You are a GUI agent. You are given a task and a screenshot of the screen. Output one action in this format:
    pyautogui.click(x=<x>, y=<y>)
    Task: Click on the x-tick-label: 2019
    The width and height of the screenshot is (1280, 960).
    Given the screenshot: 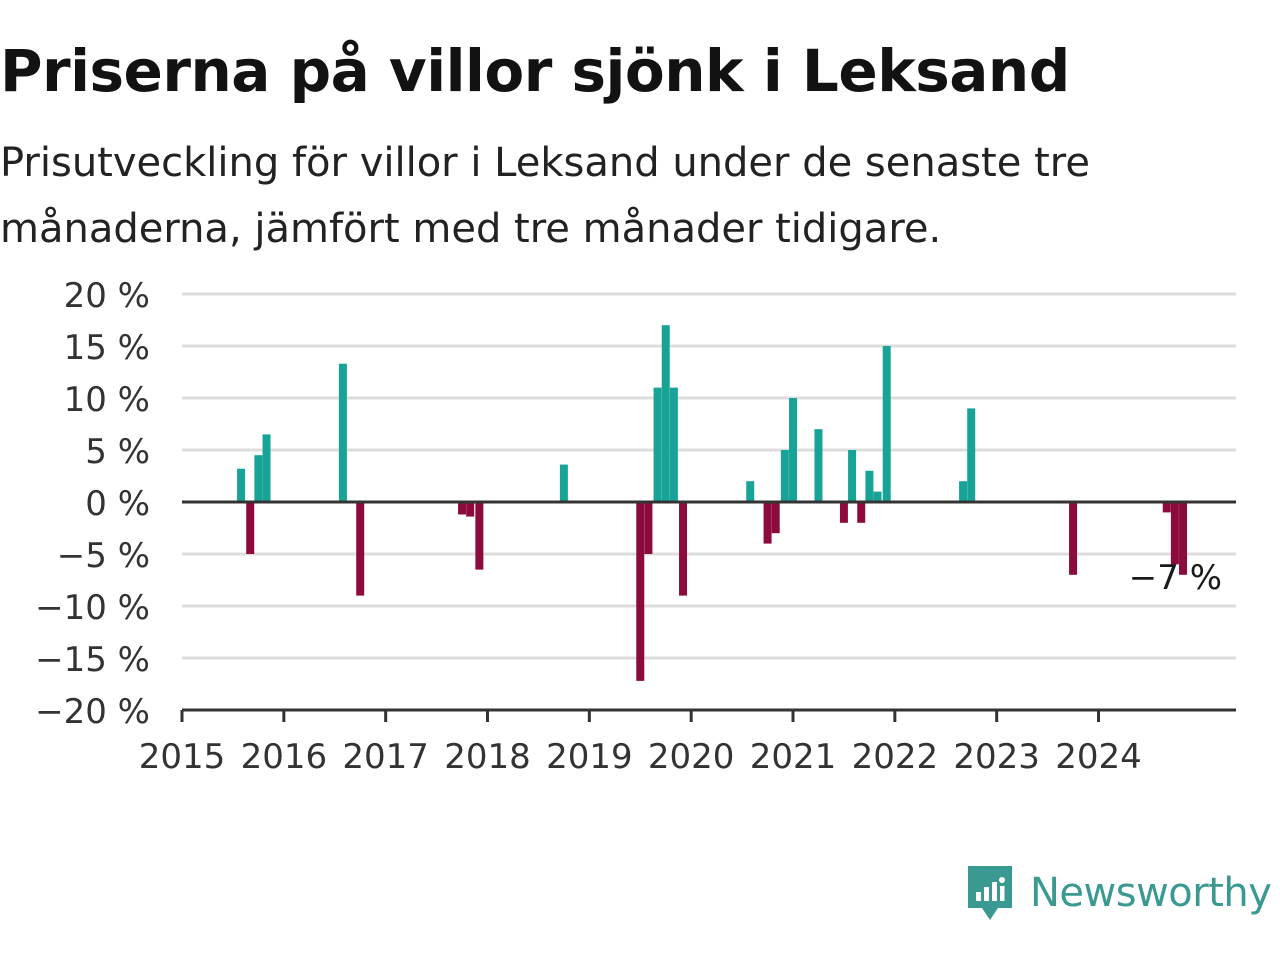 What is the action you would take?
    pyautogui.click(x=589, y=757)
    